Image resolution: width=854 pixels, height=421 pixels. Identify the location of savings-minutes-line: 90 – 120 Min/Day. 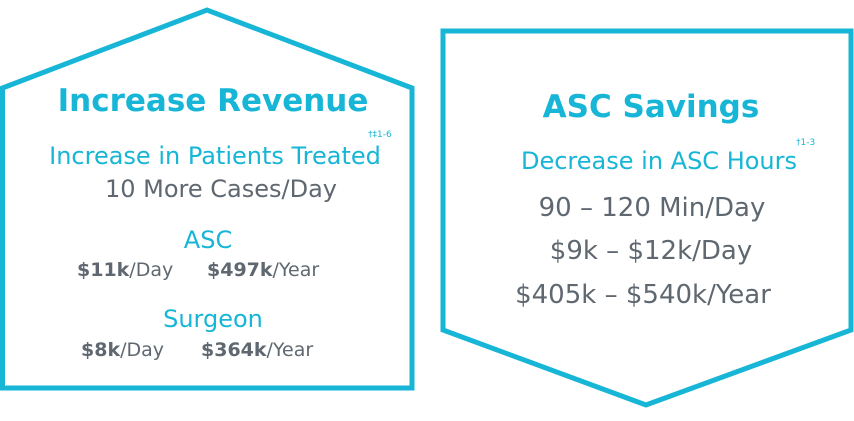
(652, 208).